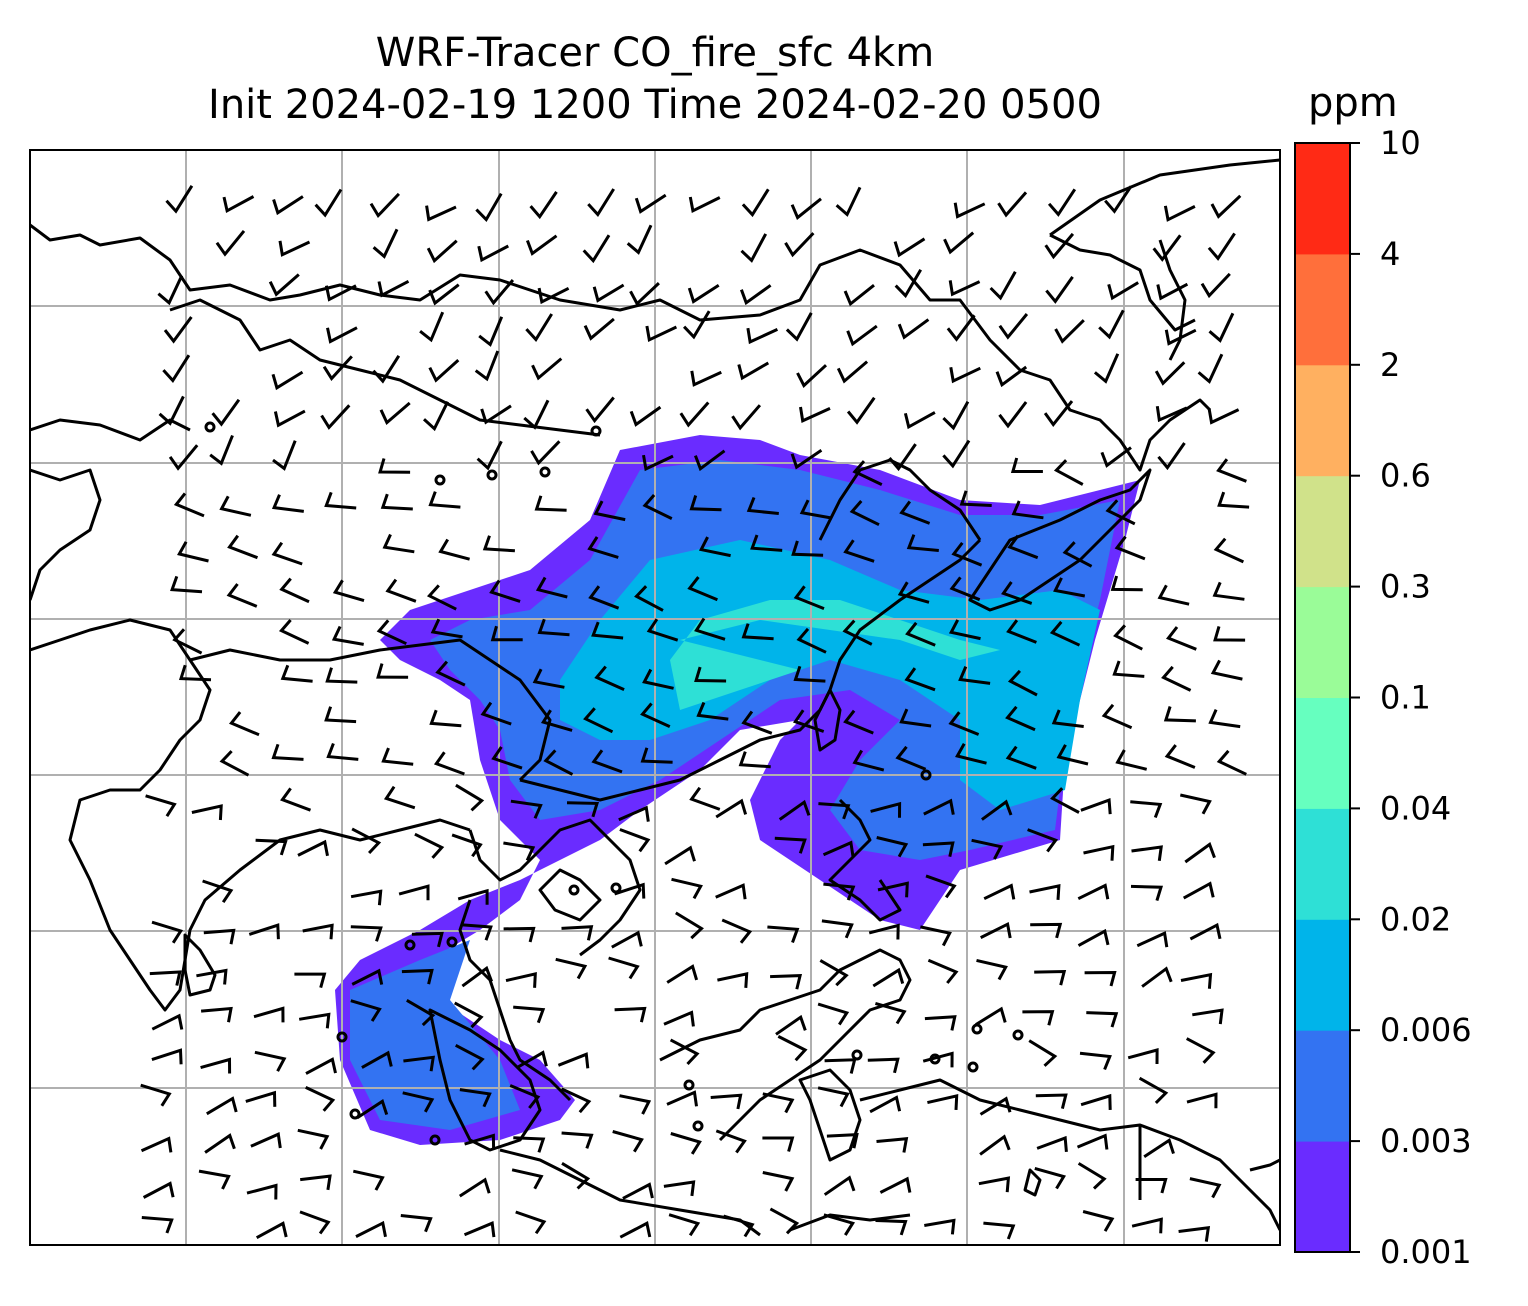 This screenshot has height=1306, width=1528. What do you see at coordinates (1415, 808) in the screenshot?
I see `colorbar-tick-label: 0.04` at bounding box center [1415, 808].